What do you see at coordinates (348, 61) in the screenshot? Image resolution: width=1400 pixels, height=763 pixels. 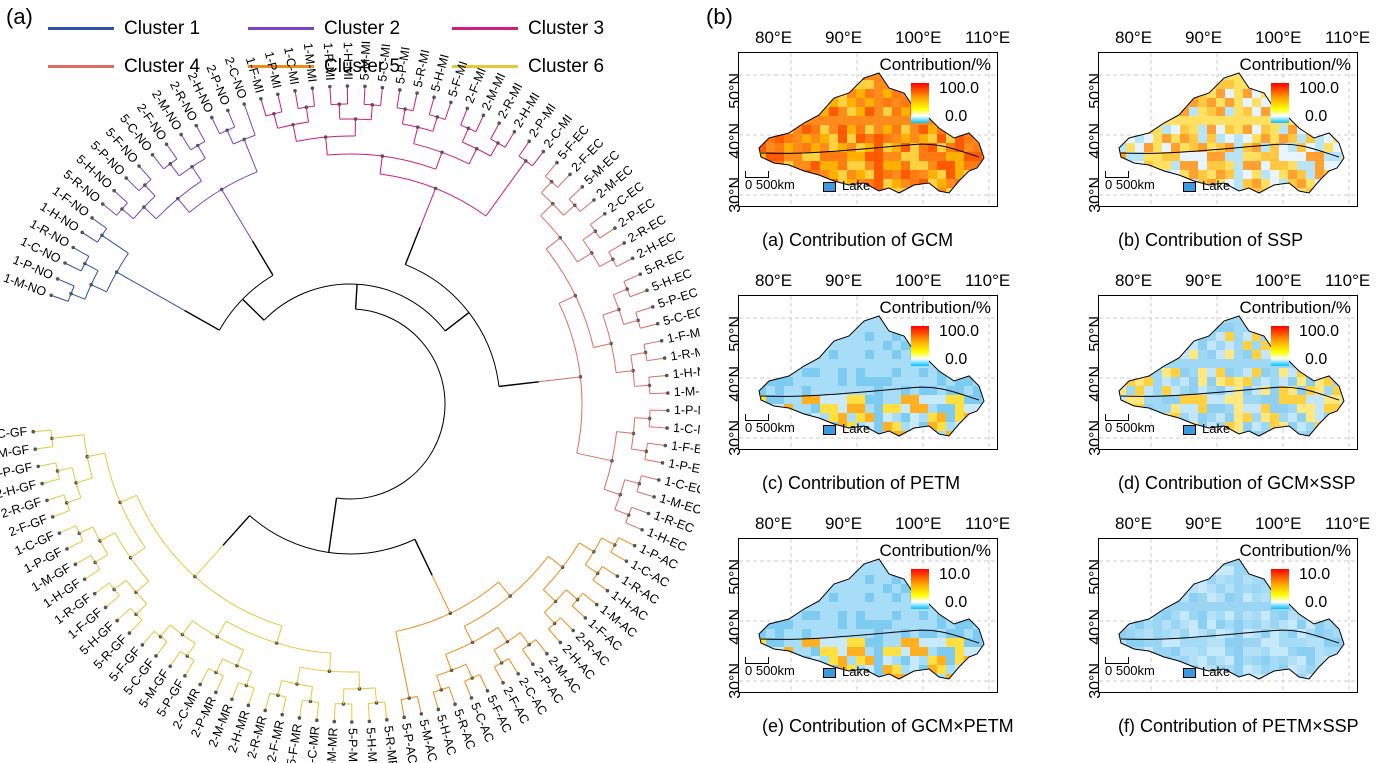 I see `leaf-label: 1-H-MI` at bounding box center [348, 61].